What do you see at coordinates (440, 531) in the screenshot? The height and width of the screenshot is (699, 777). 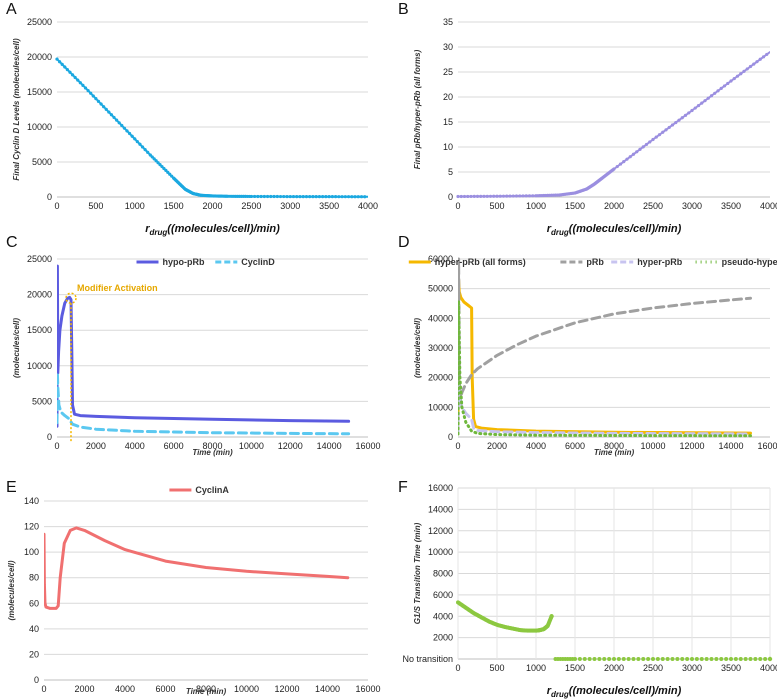 I see `y-tick-label: 12000` at bounding box center [440, 531].